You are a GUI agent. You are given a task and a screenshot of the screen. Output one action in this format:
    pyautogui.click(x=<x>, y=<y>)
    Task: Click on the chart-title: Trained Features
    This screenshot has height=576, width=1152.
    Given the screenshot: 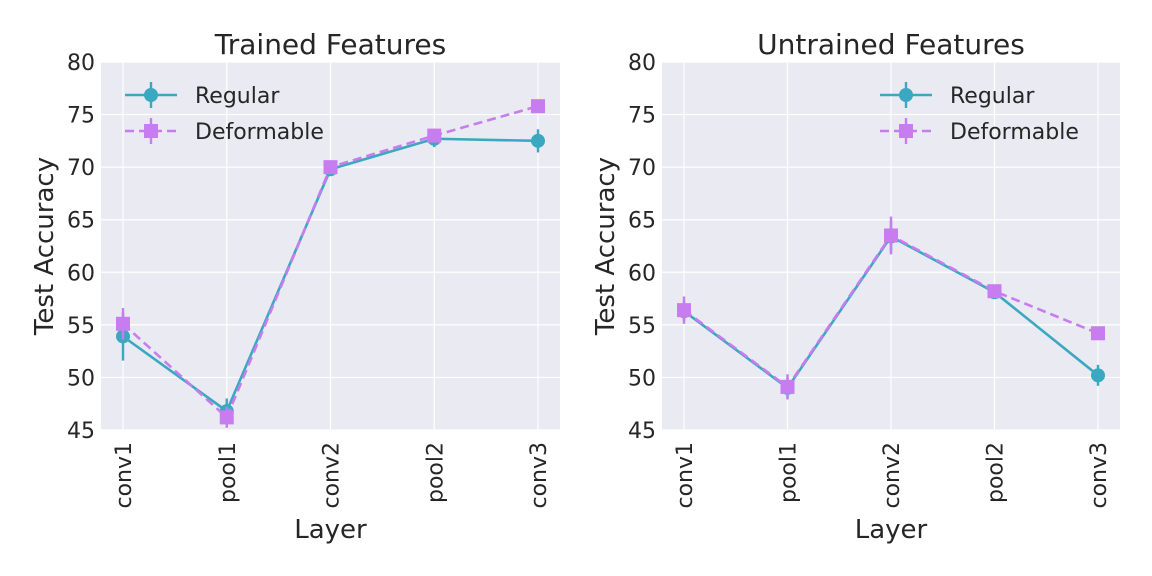 What is the action you would take?
    pyautogui.click(x=330, y=44)
    